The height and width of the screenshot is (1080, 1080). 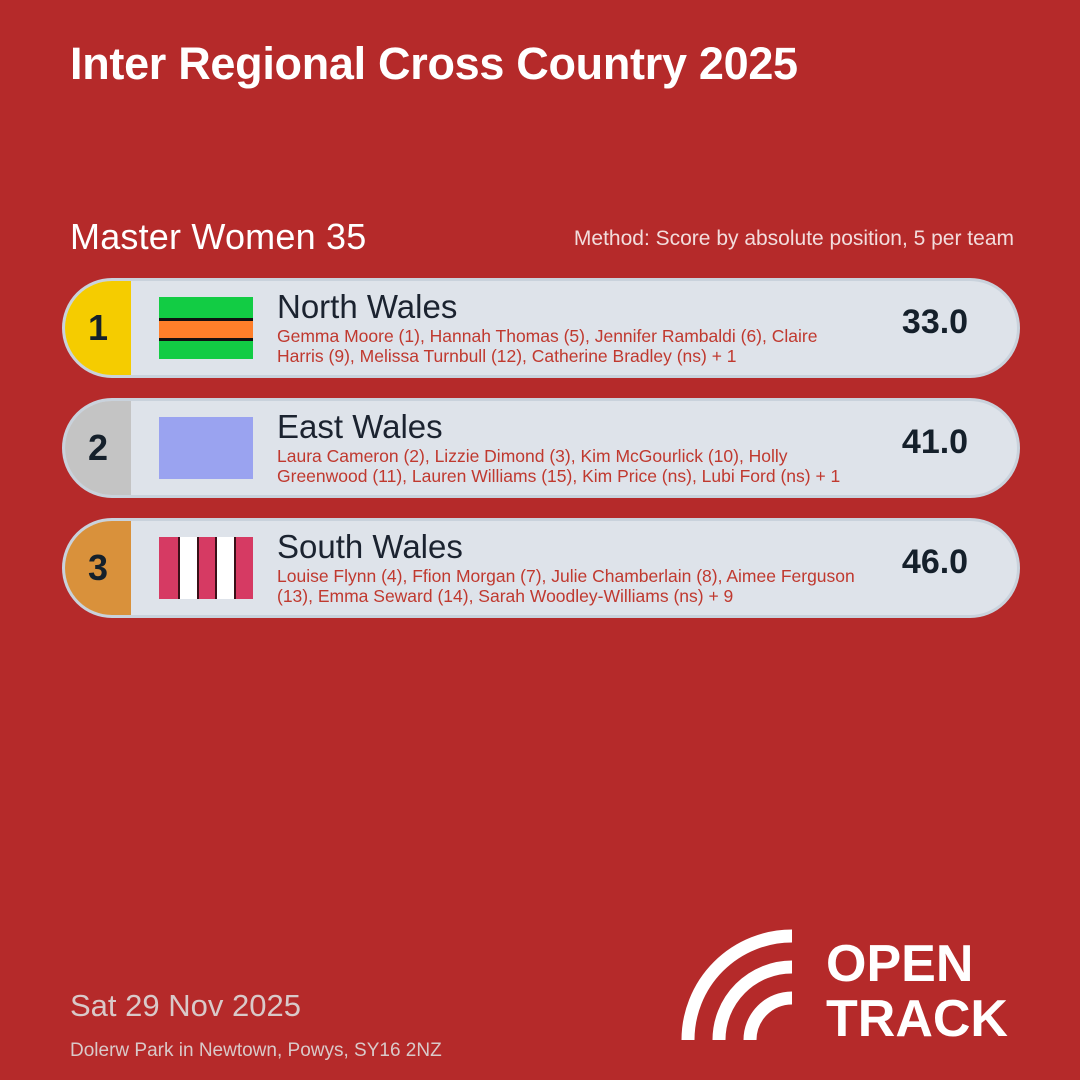 I want to click on svg-text: OPEN, so click(x=899, y=964).